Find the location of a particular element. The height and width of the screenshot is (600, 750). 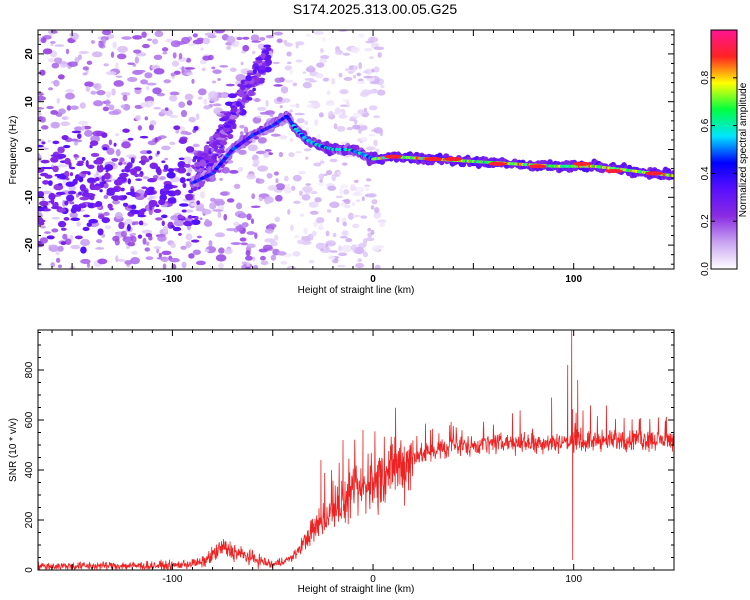

colorbar-tick-label: 0.2 is located at coordinates (705, 221).